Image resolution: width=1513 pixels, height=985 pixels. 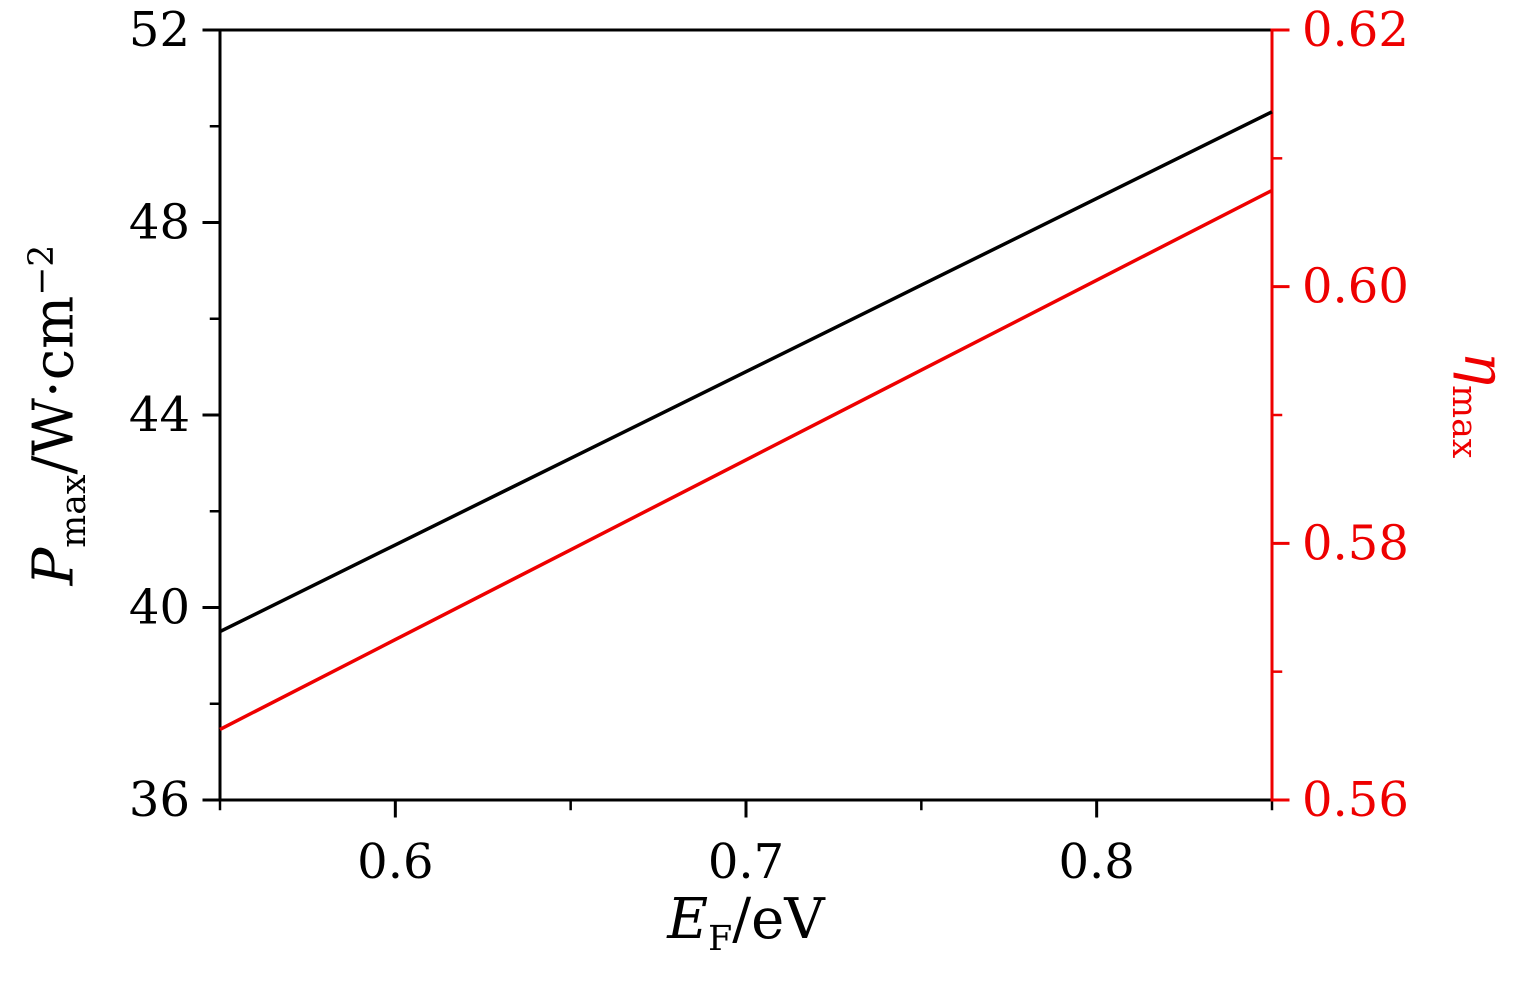 I want to click on x-tick-label: 0.6, so click(x=395, y=862).